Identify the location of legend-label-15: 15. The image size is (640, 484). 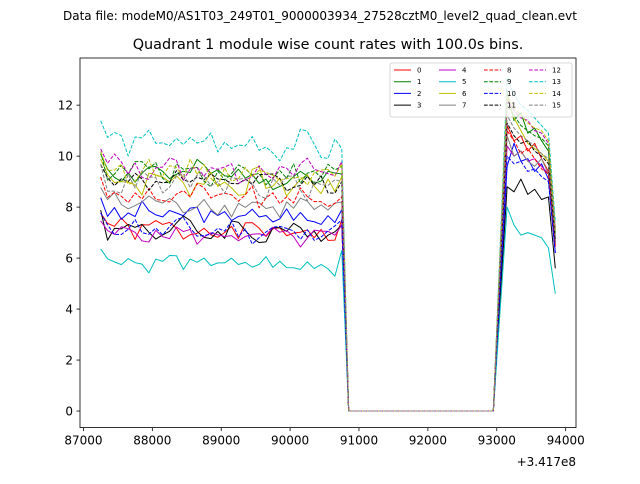
(556, 106).